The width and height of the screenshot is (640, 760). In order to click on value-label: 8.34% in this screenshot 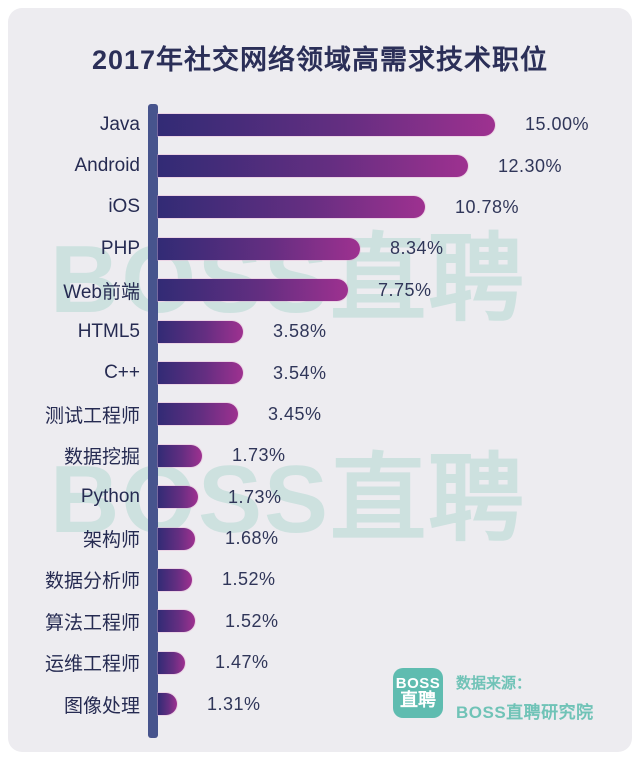, I will do `click(417, 248)`.